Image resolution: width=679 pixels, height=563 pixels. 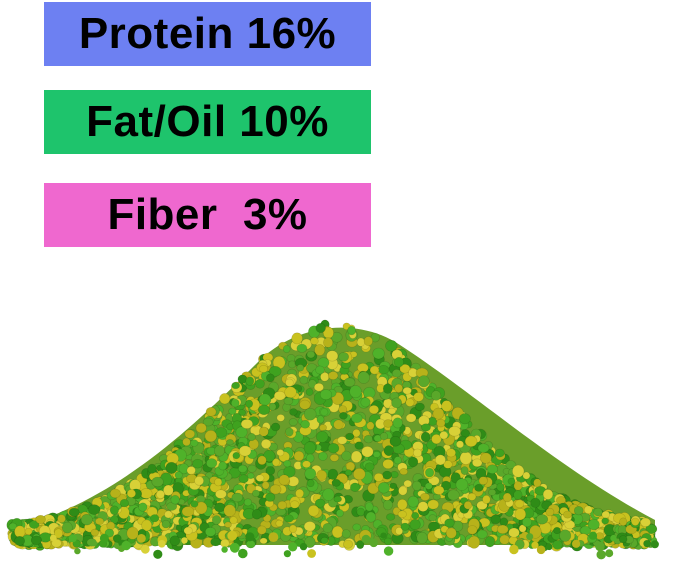 What do you see at coordinates (207, 34) in the screenshot?
I see `protein-label: Protein 16%` at bounding box center [207, 34].